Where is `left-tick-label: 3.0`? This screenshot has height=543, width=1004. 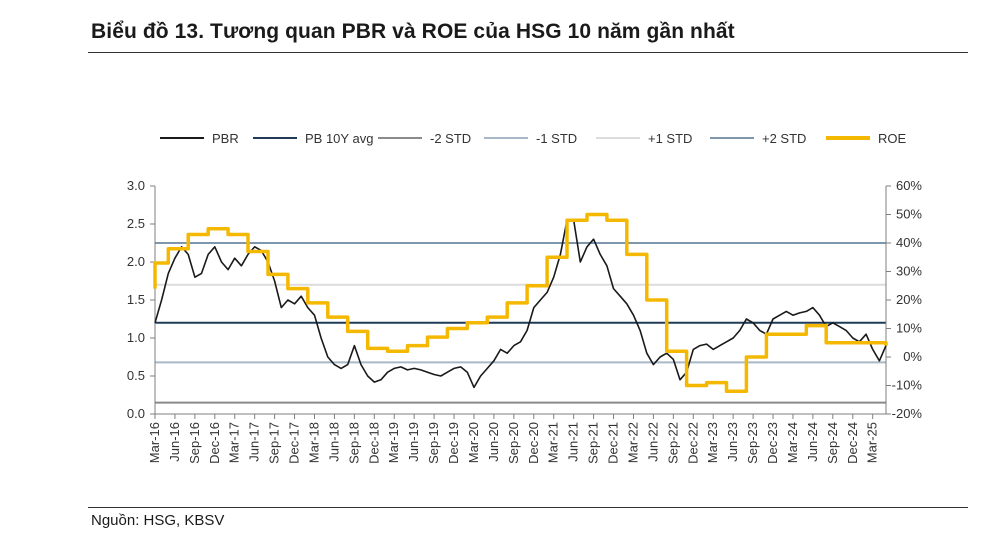
left-tick-label: 3.0 is located at coordinates (136, 185).